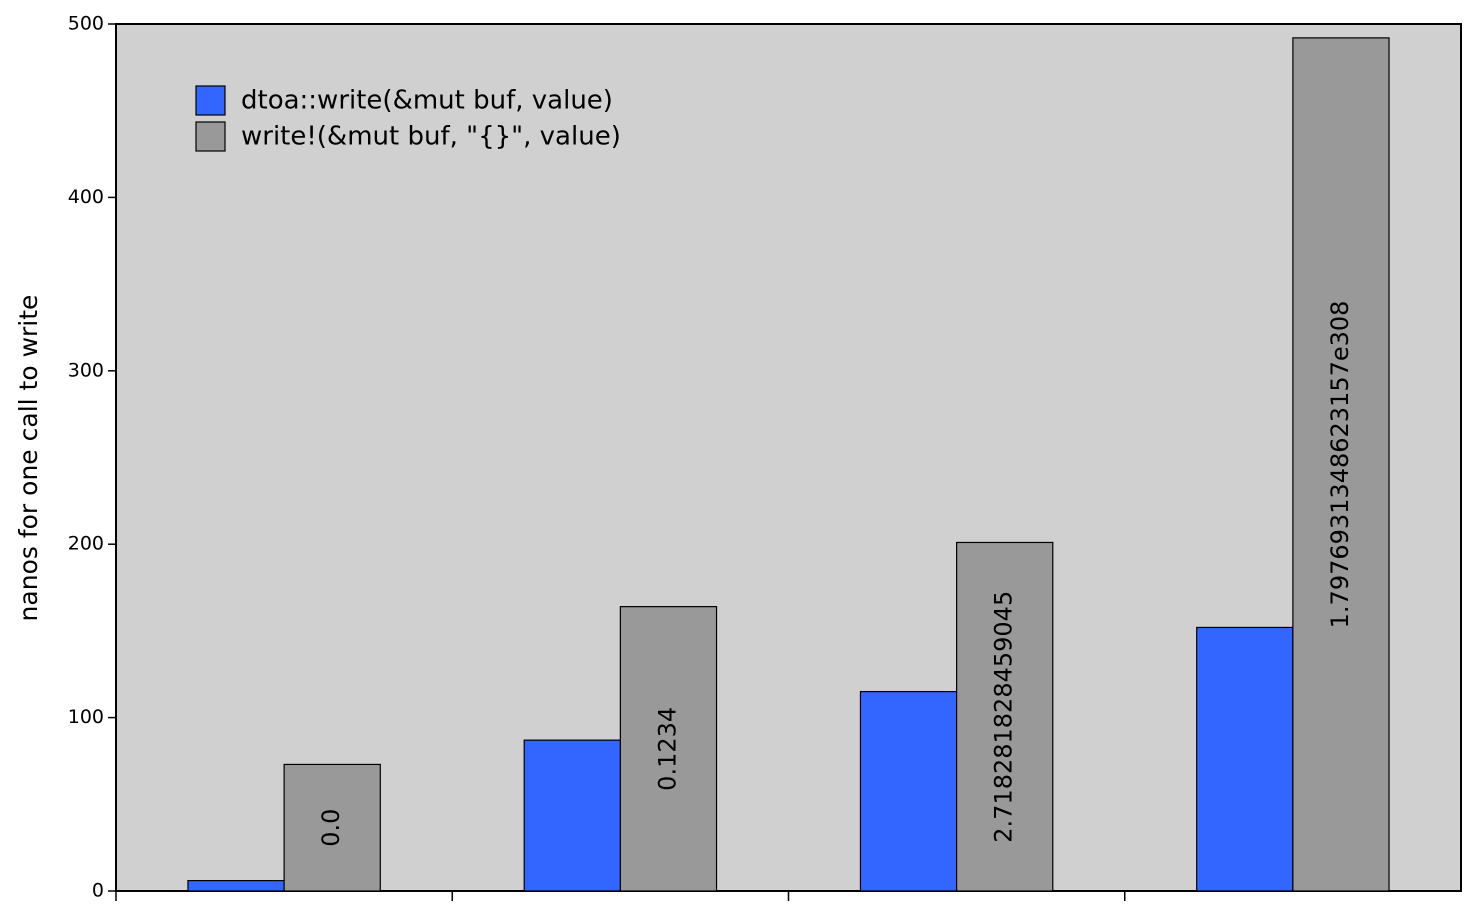 The image size is (1473, 917). What do you see at coordinates (28, 458) in the screenshot?
I see `y-axis-label: nanos for one call to write` at bounding box center [28, 458].